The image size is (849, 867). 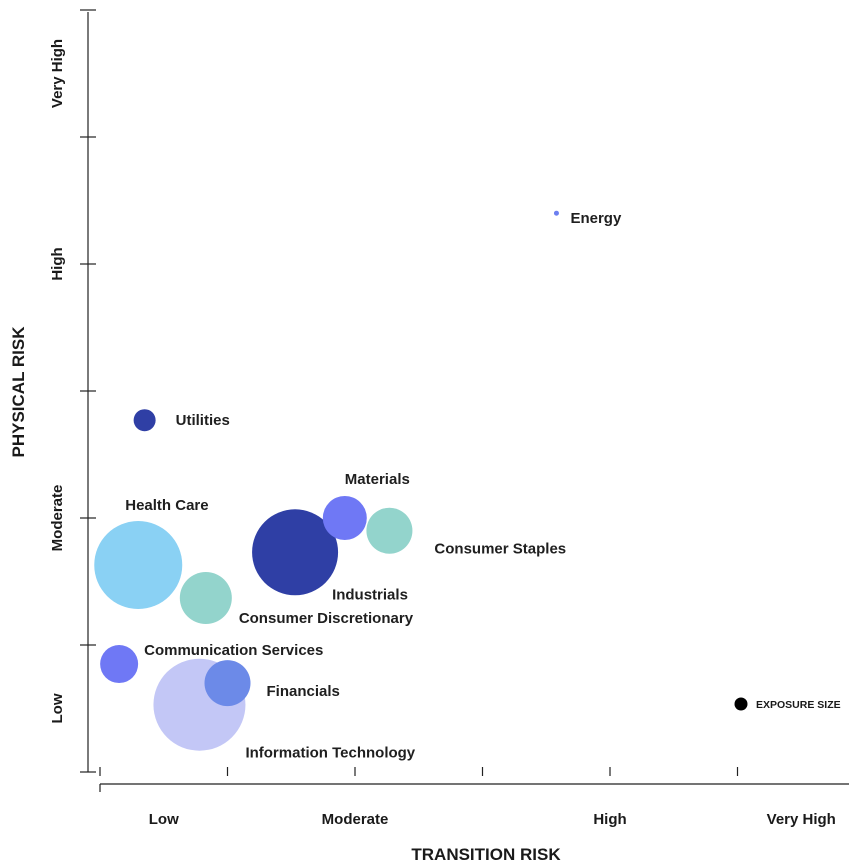 I want to click on y-category-label-1: Moderate, so click(x=57, y=518).